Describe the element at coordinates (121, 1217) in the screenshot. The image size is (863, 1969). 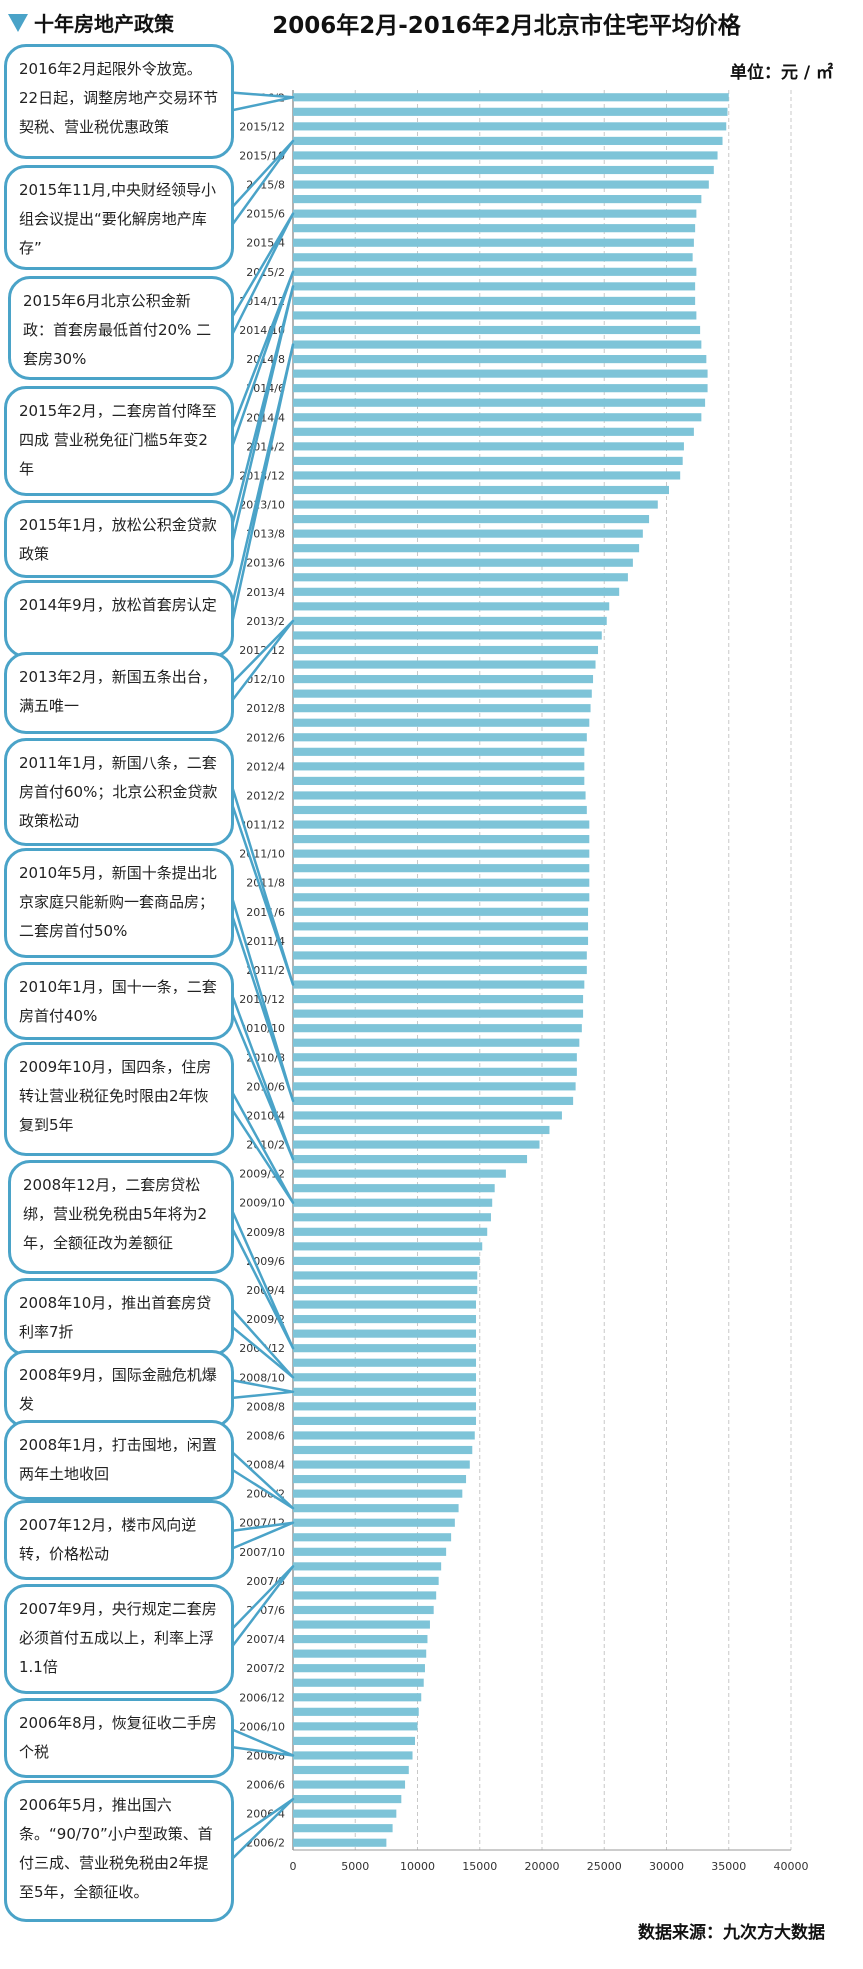
I see `policy-callout: 2008年12月，二套房贷松绑，营业税免税由5年将为2年，全额征改为差额征` at that location.